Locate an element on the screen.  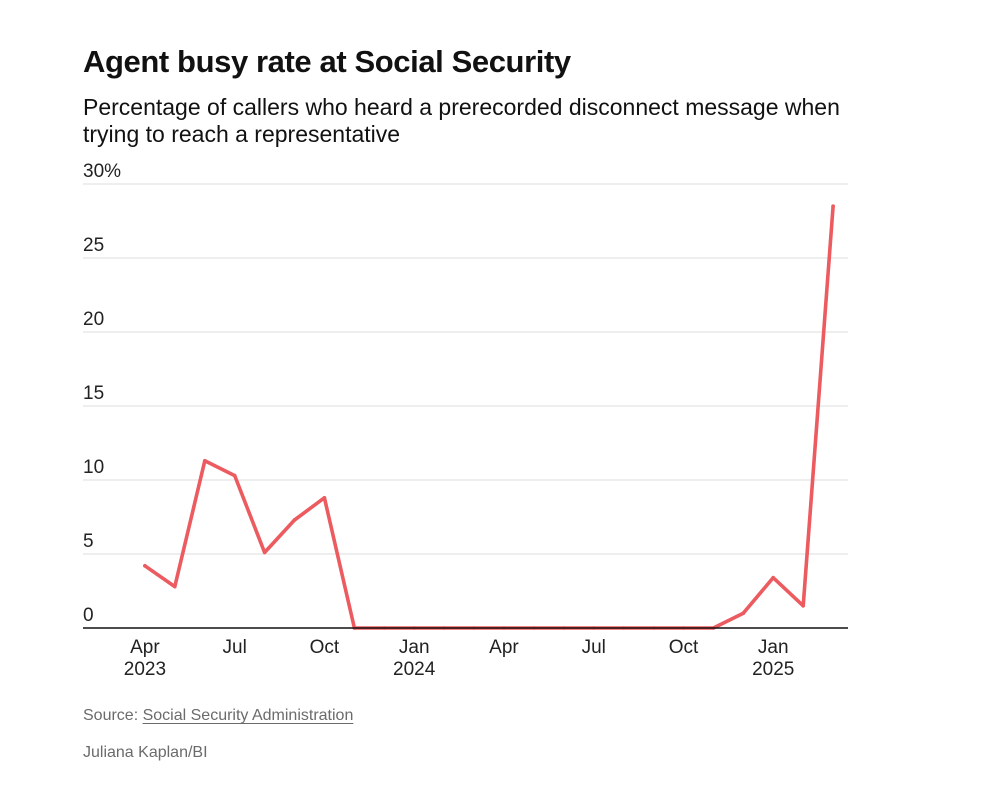
source-prefix: Source: is located at coordinates (113, 715).